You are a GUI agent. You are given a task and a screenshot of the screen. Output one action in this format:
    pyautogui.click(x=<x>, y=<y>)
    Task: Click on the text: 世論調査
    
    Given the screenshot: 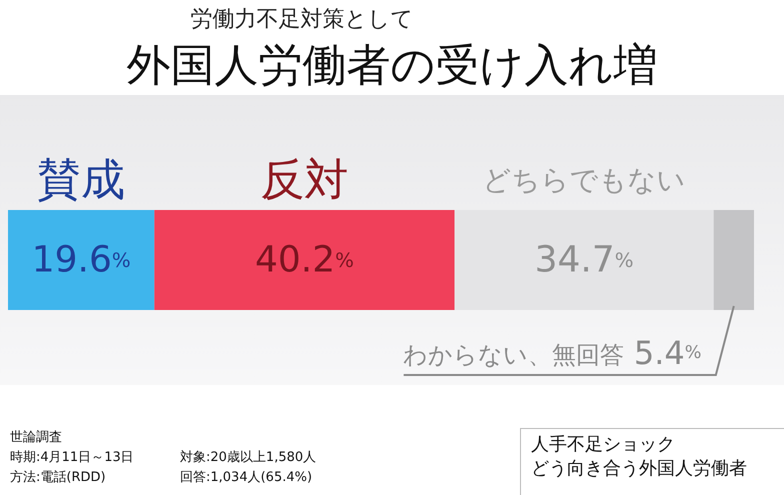 What is the action you would take?
    pyautogui.click(x=36, y=438)
    